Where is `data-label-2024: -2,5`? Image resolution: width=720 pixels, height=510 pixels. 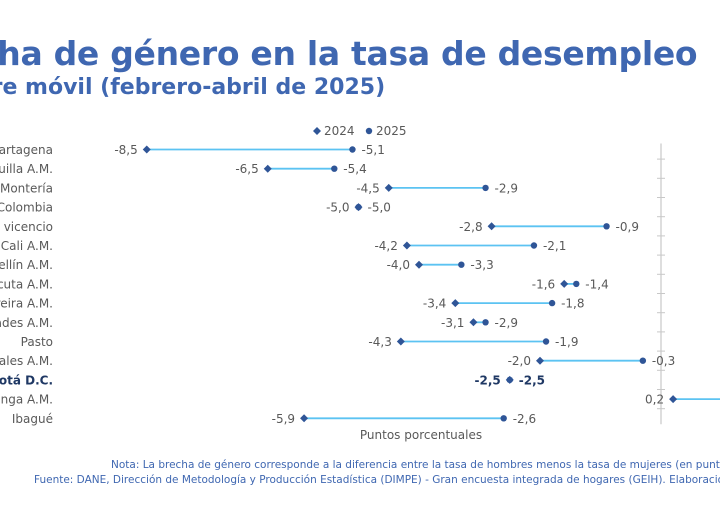 data-label-2024: -2,5 is located at coordinates (488, 380).